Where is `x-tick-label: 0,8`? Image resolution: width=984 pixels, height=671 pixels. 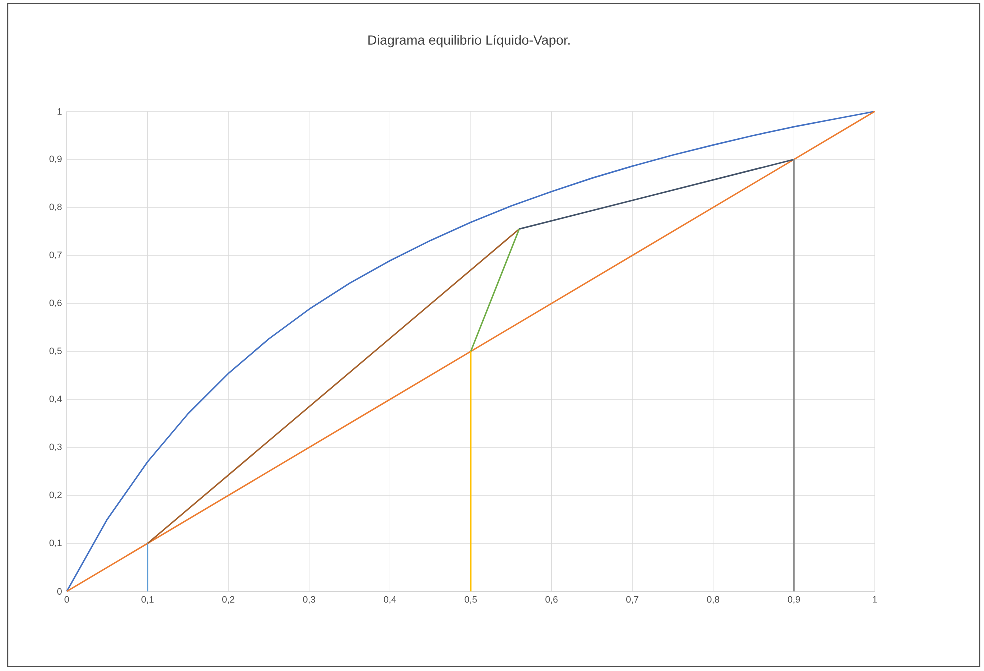
x-tick-label: 0,8 is located at coordinates (713, 600).